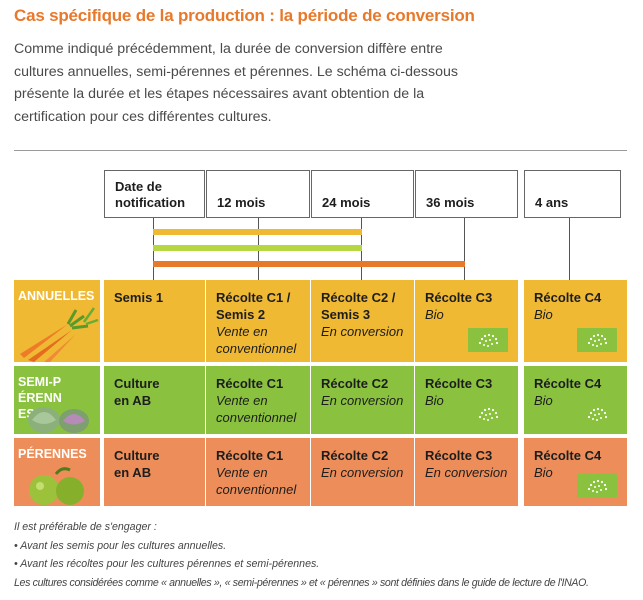 The width and height of the screenshot is (643, 600). I want to click on row-label-text: PÉRENNES, so click(52, 454).